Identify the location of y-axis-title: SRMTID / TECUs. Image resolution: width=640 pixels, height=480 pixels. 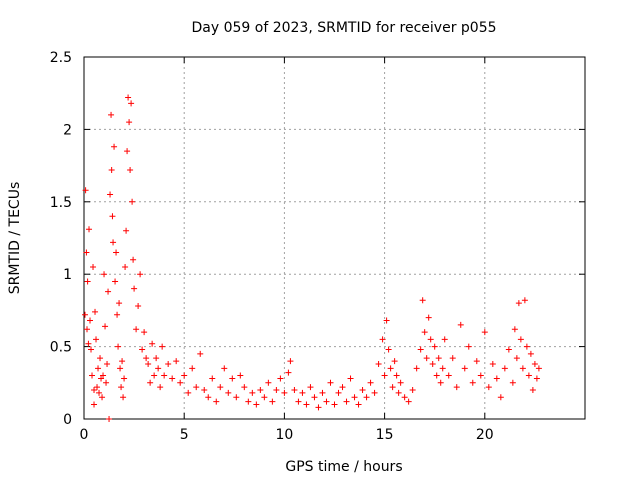
(15, 238).